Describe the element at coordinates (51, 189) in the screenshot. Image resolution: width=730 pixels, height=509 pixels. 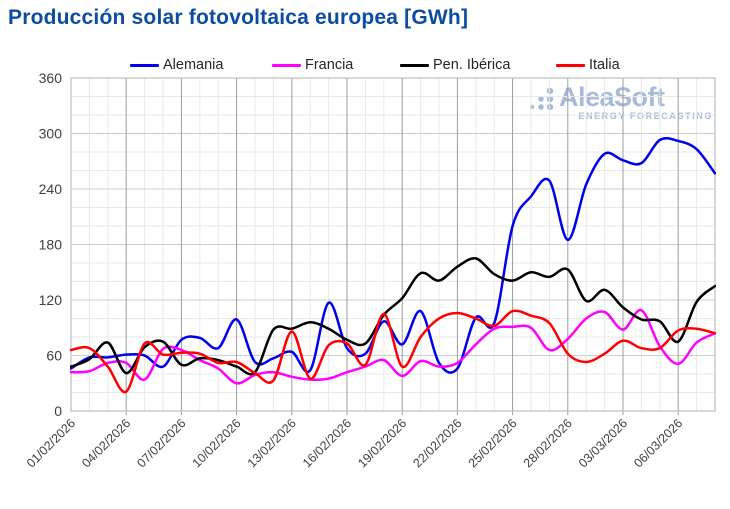
I see `svg-text: 240` at that location.